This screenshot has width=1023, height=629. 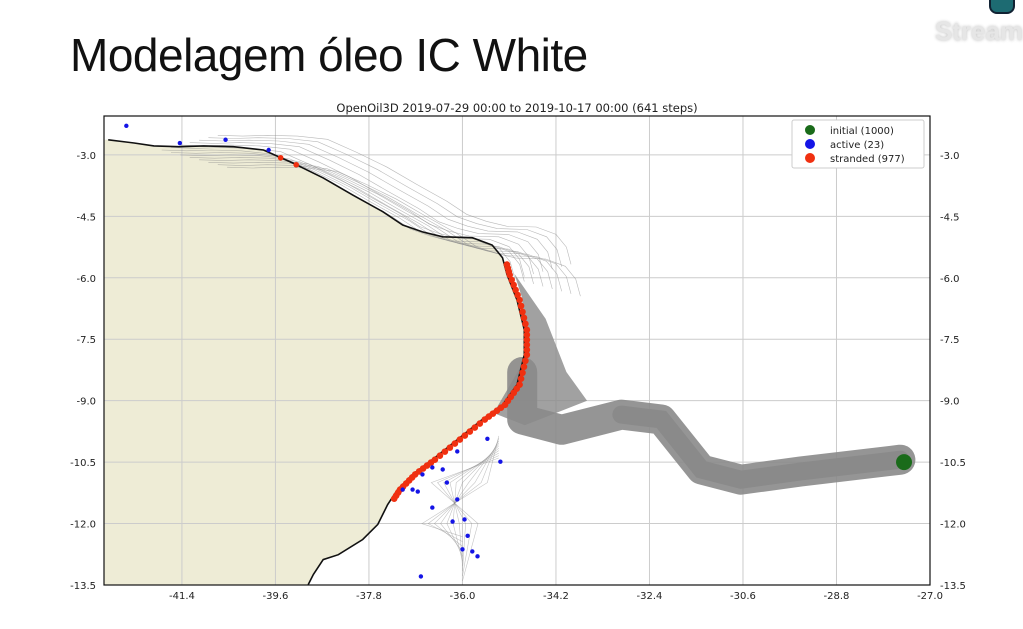 What do you see at coordinates (837, 596) in the screenshot?
I see `x-tick-label: -28.8` at bounding box center [837, 596].